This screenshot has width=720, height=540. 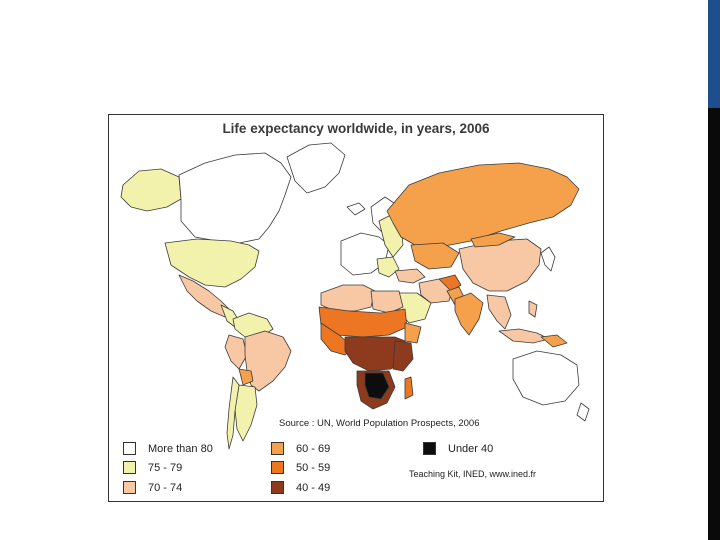 I want to click on region-peru, so click(x=236, y=352).